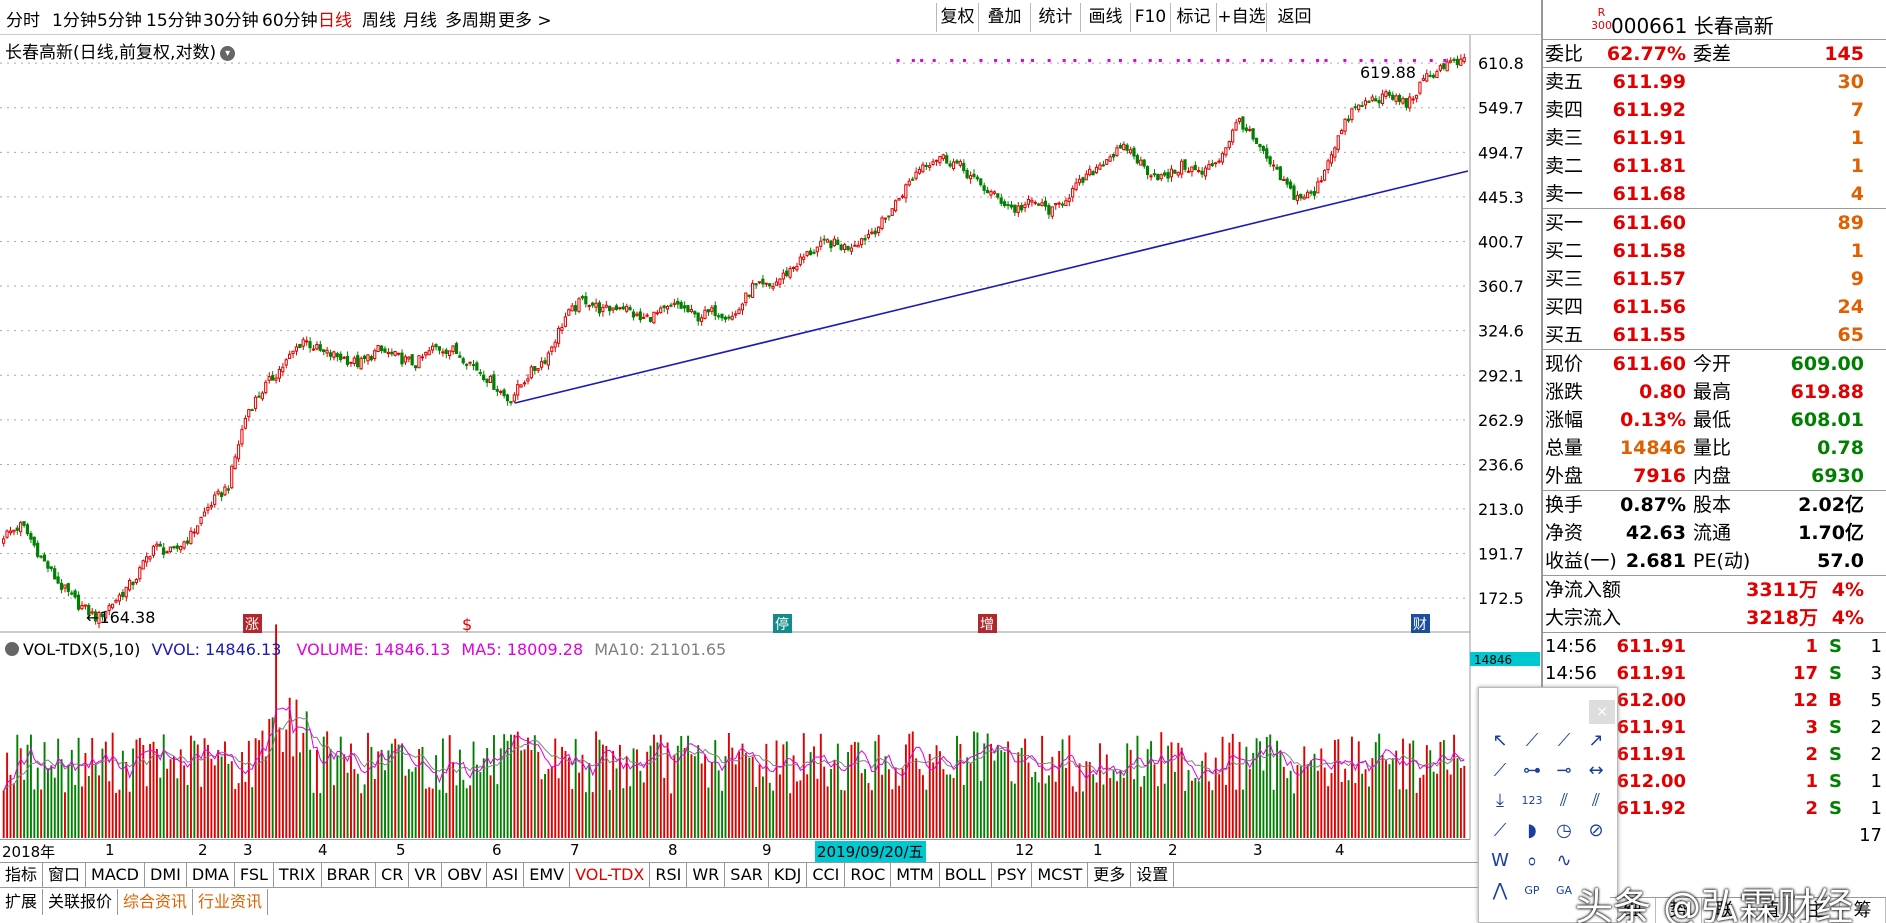  Describe the element at coordinates (1596, 830) in the screenshot. I see `ellipse-icon: ⊘` at that location.